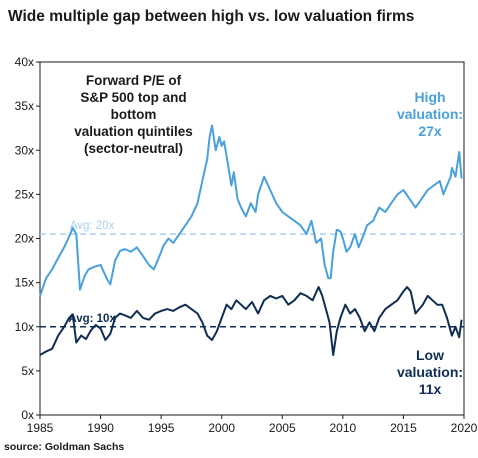 The height and width of the screenshot is (458, 478). I want to click on y-tick-label: 5x, so click(27, 371).